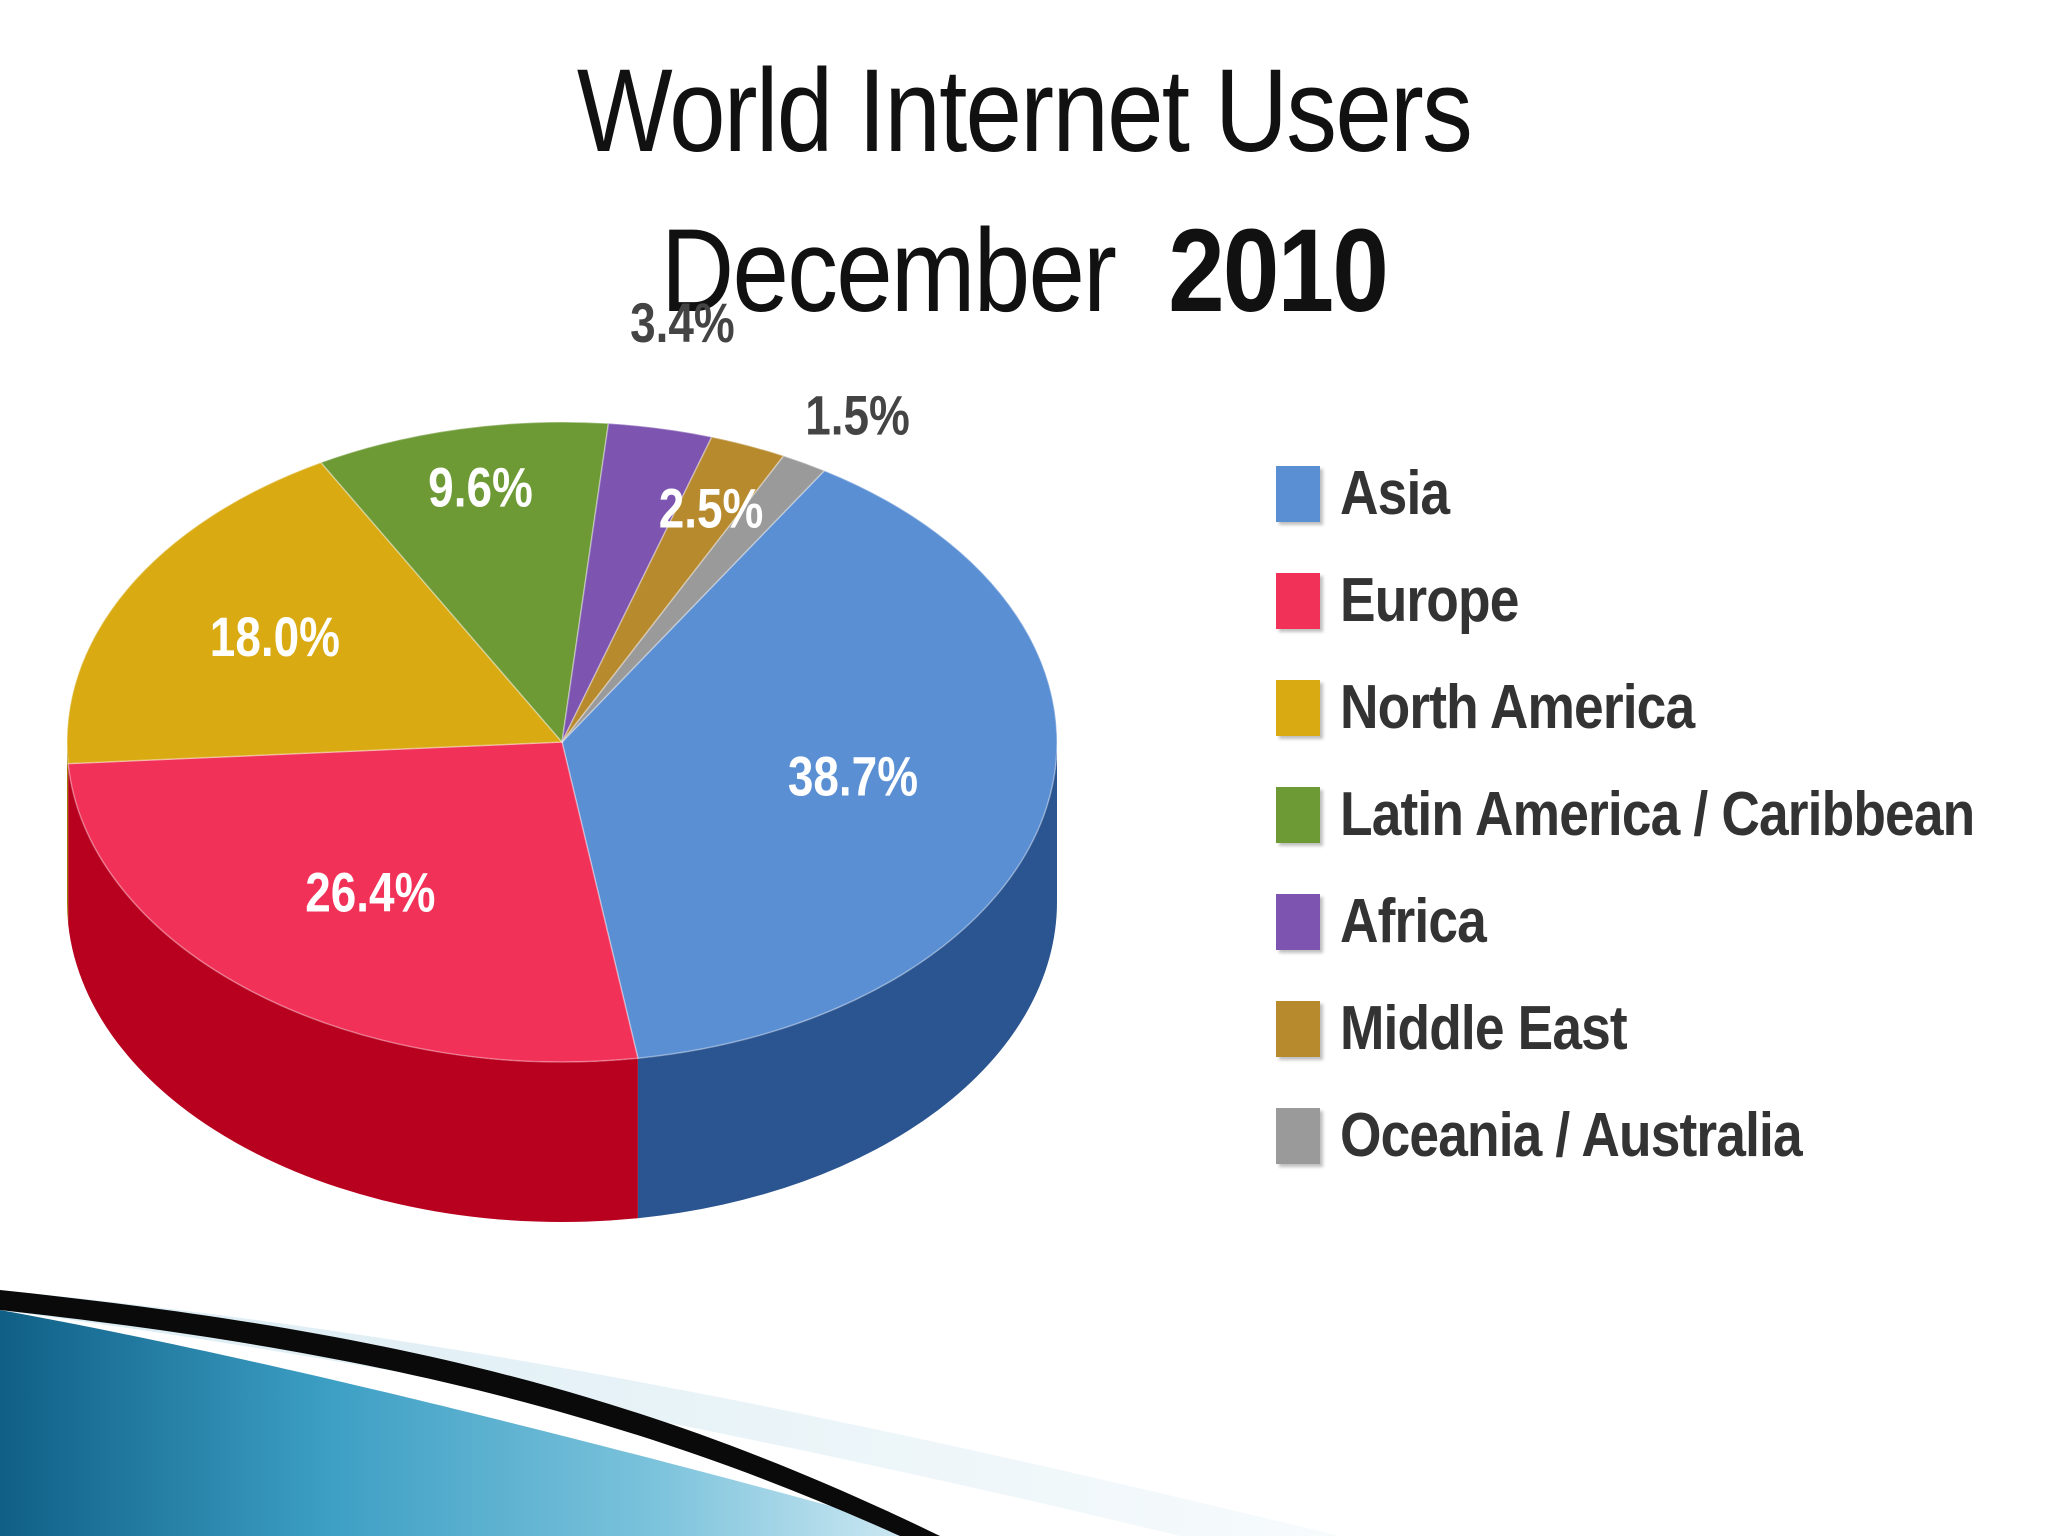  Describe the element at coordinates (682, 323) in the screenshot. I see `pie-label-africa: 3.4%` at that location.